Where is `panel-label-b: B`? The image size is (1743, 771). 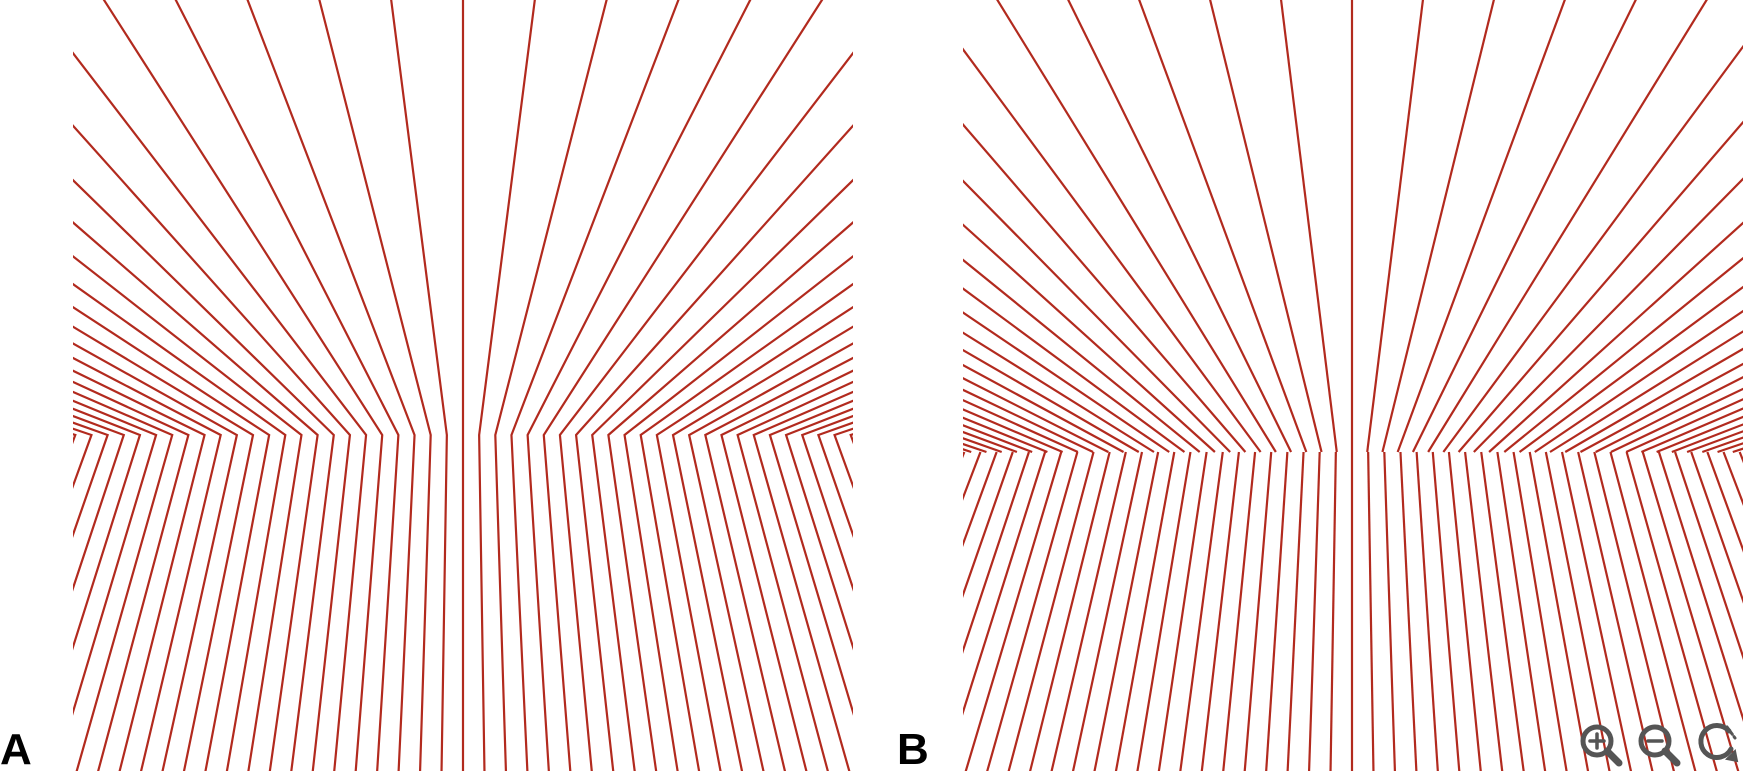 panel-label-b: B is located at coordinates (913, 748).